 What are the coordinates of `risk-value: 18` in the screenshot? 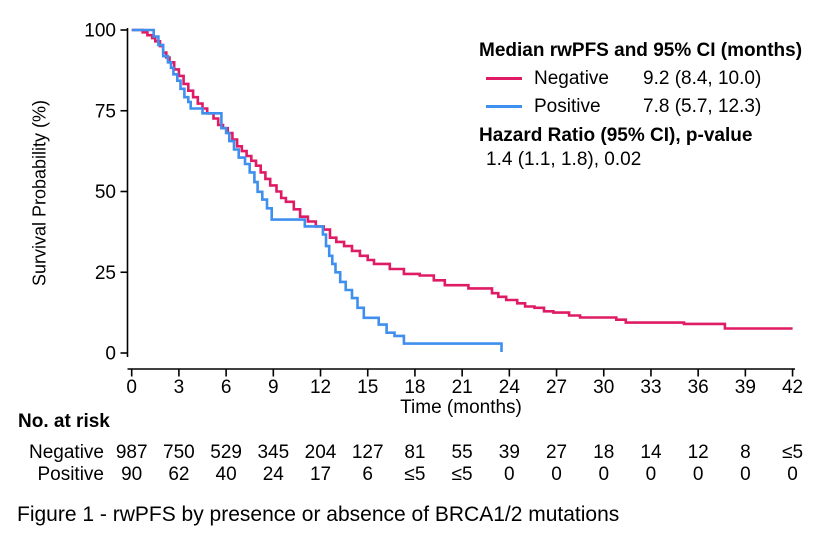 It's located at (604, 452).